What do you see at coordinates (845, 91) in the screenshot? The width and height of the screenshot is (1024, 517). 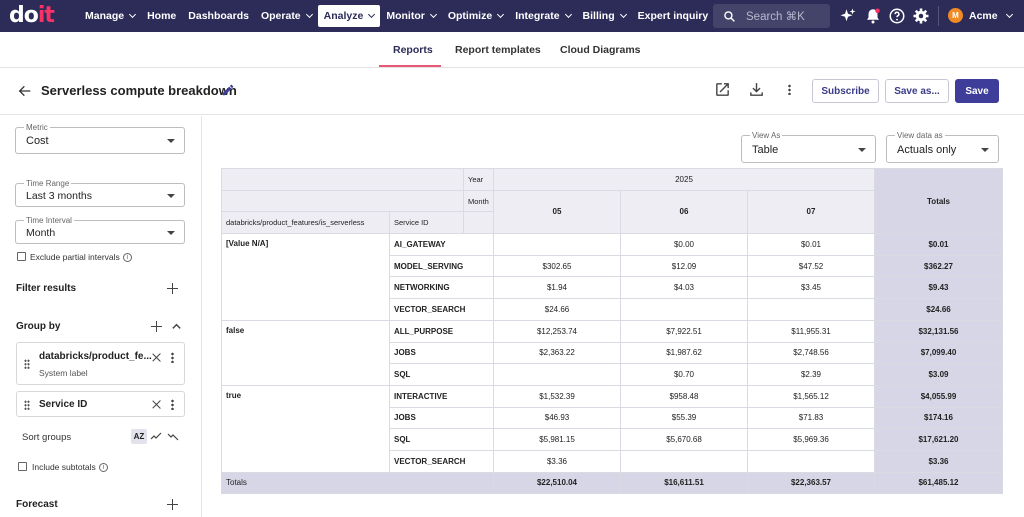 I see `subscribe-button: Subscribe` at bounding box center [845, 91].